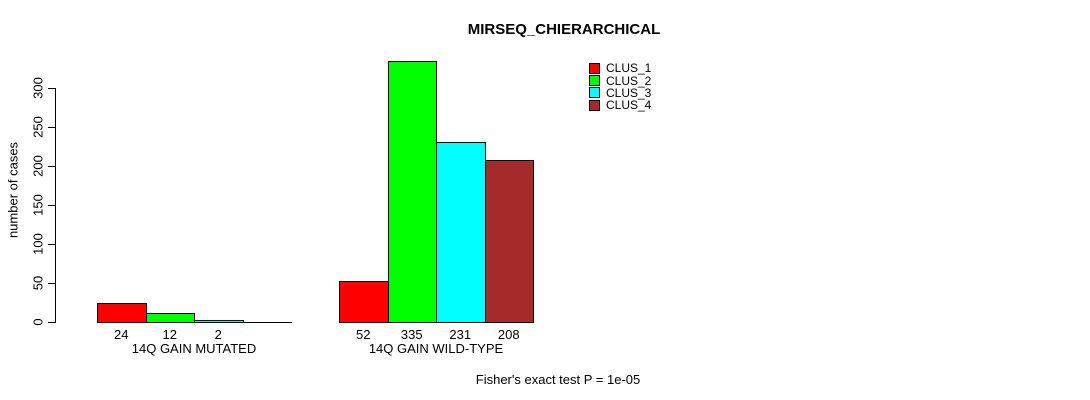  What do you see at coordinates (38, 127) in the screenshot?
I see `y-axis-tick-label: 250` at bounding box center [38, 127].